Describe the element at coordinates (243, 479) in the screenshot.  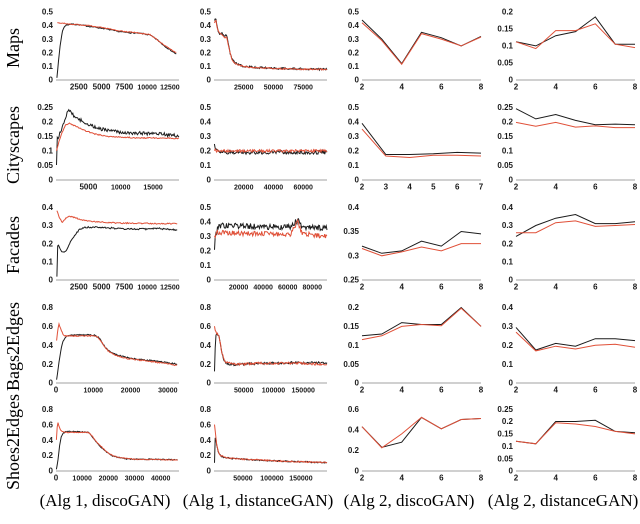
I see `svg-text: 50000` at that location.